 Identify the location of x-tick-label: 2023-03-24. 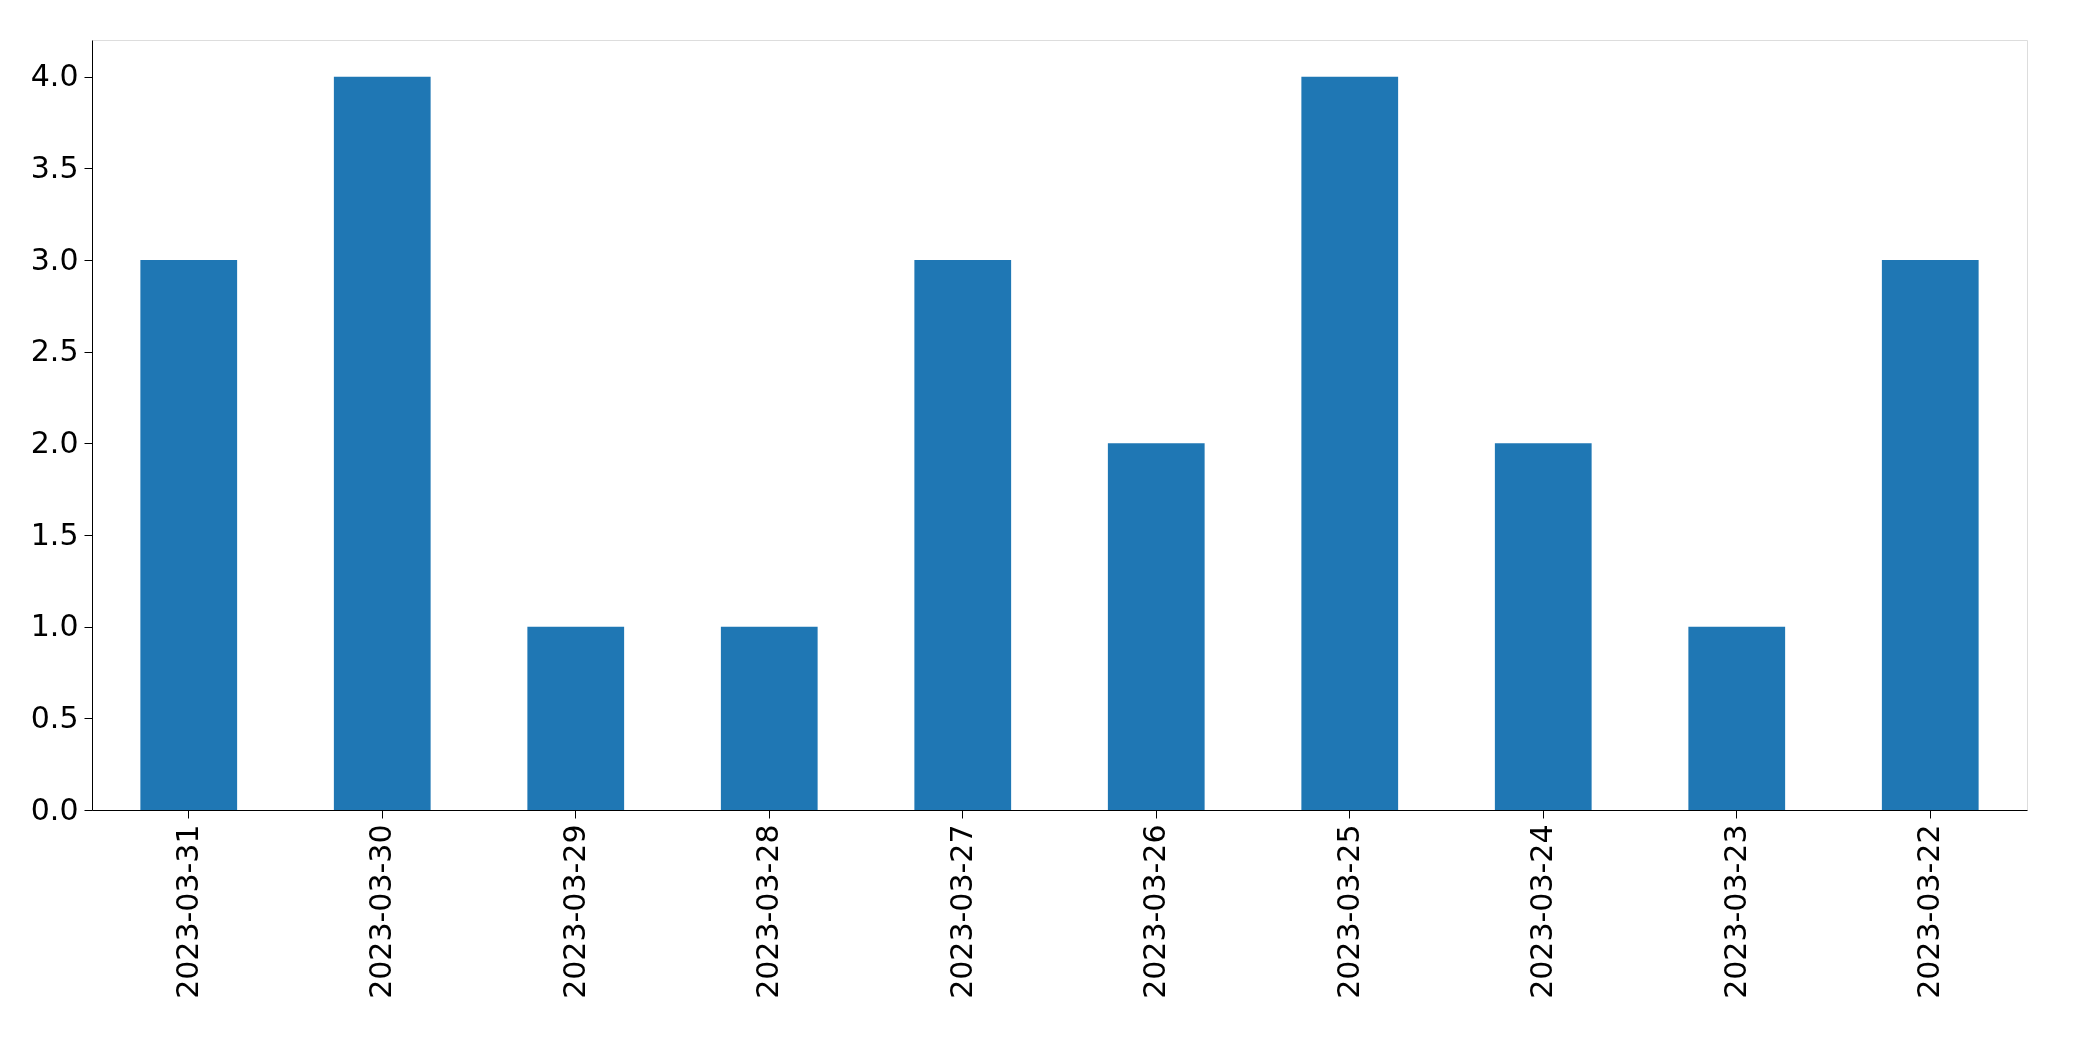
(1542, 911).